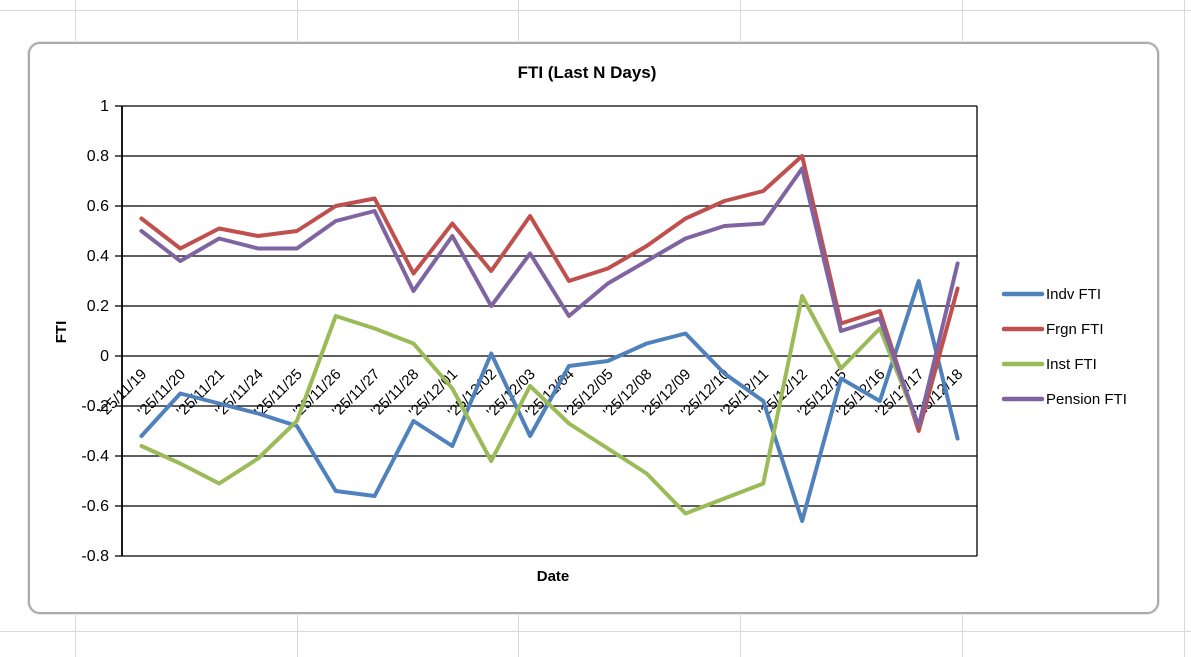 The image size is (1191, 657). I want to click on y-tick-label: 0.4, so click(98, 256).